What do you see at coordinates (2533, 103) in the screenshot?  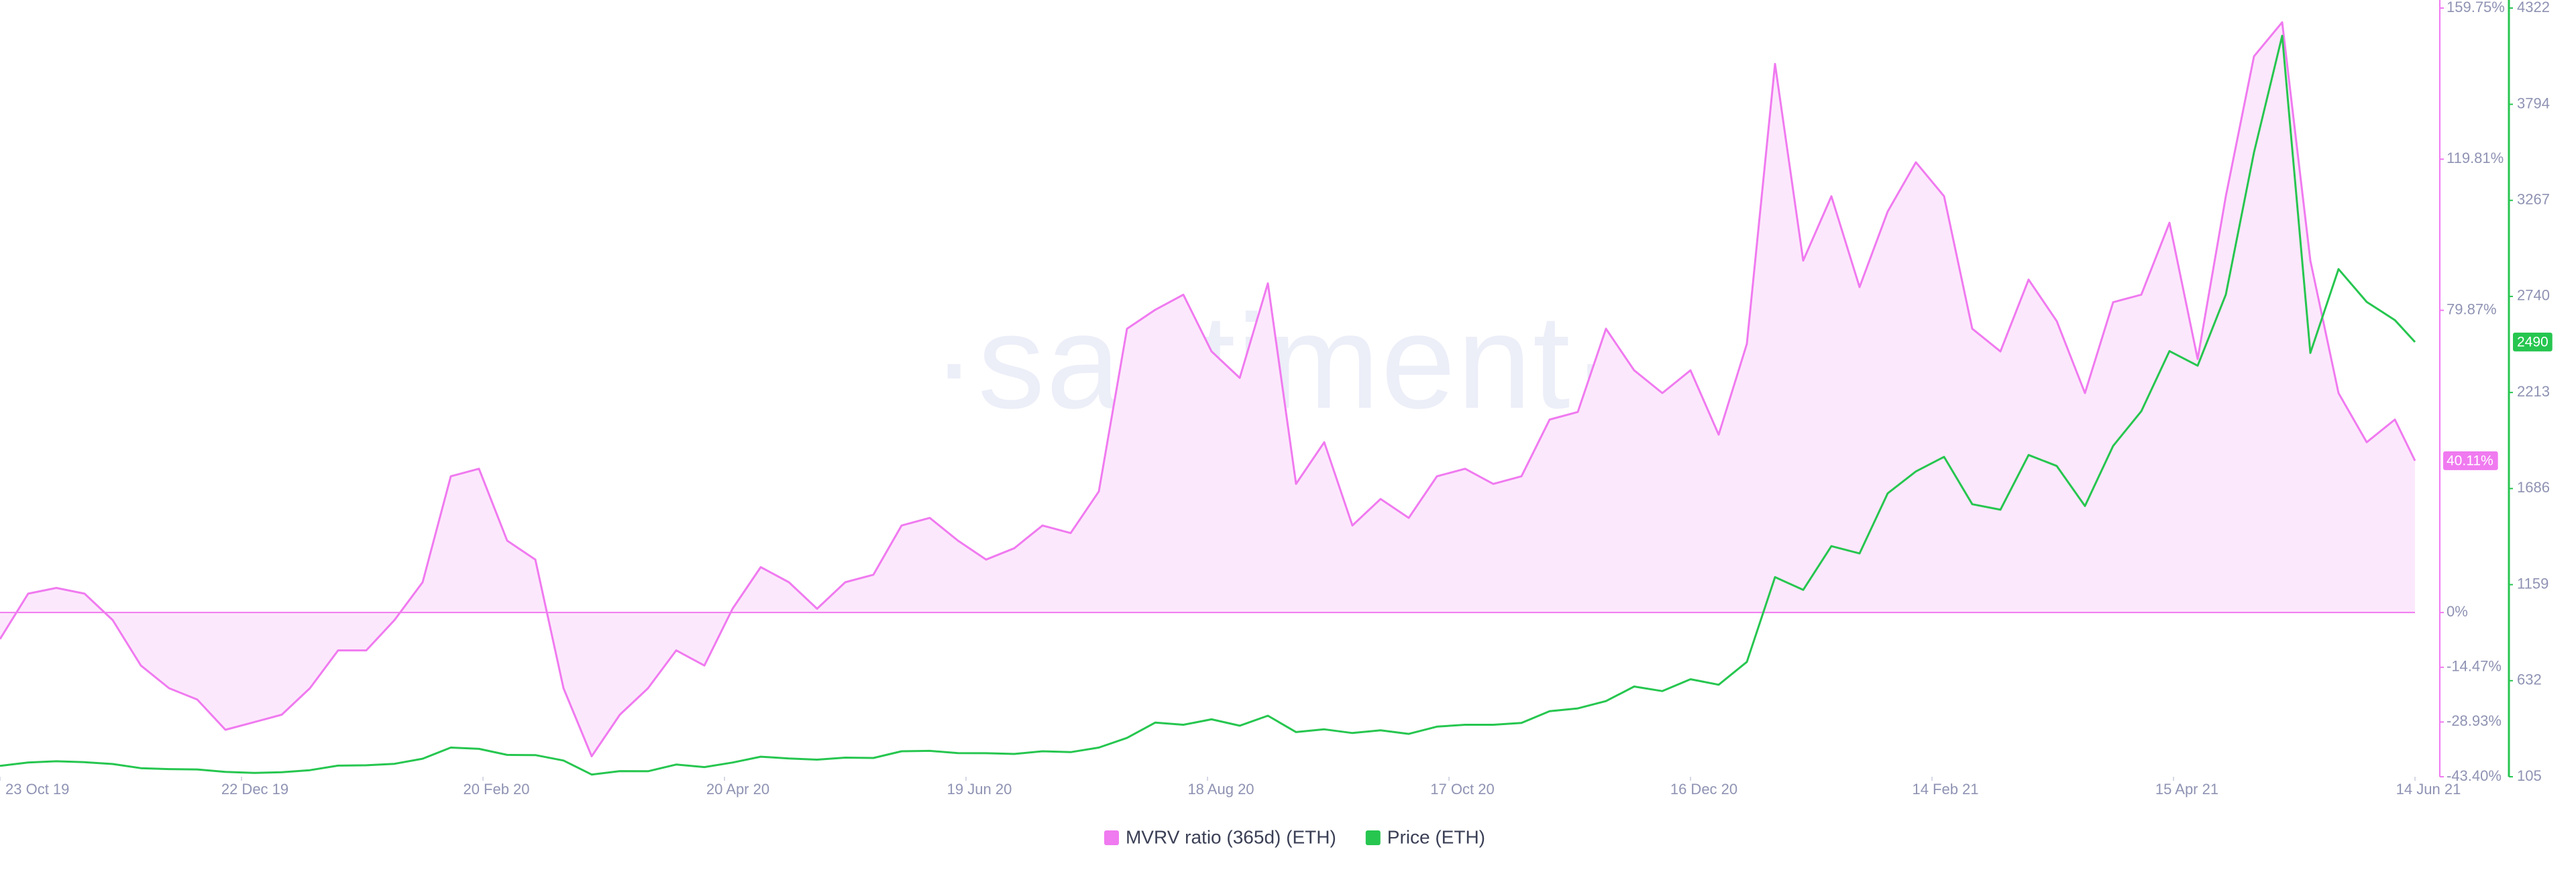 I see `y2-tick-label: 3794` at bounding box center [2533, 103].